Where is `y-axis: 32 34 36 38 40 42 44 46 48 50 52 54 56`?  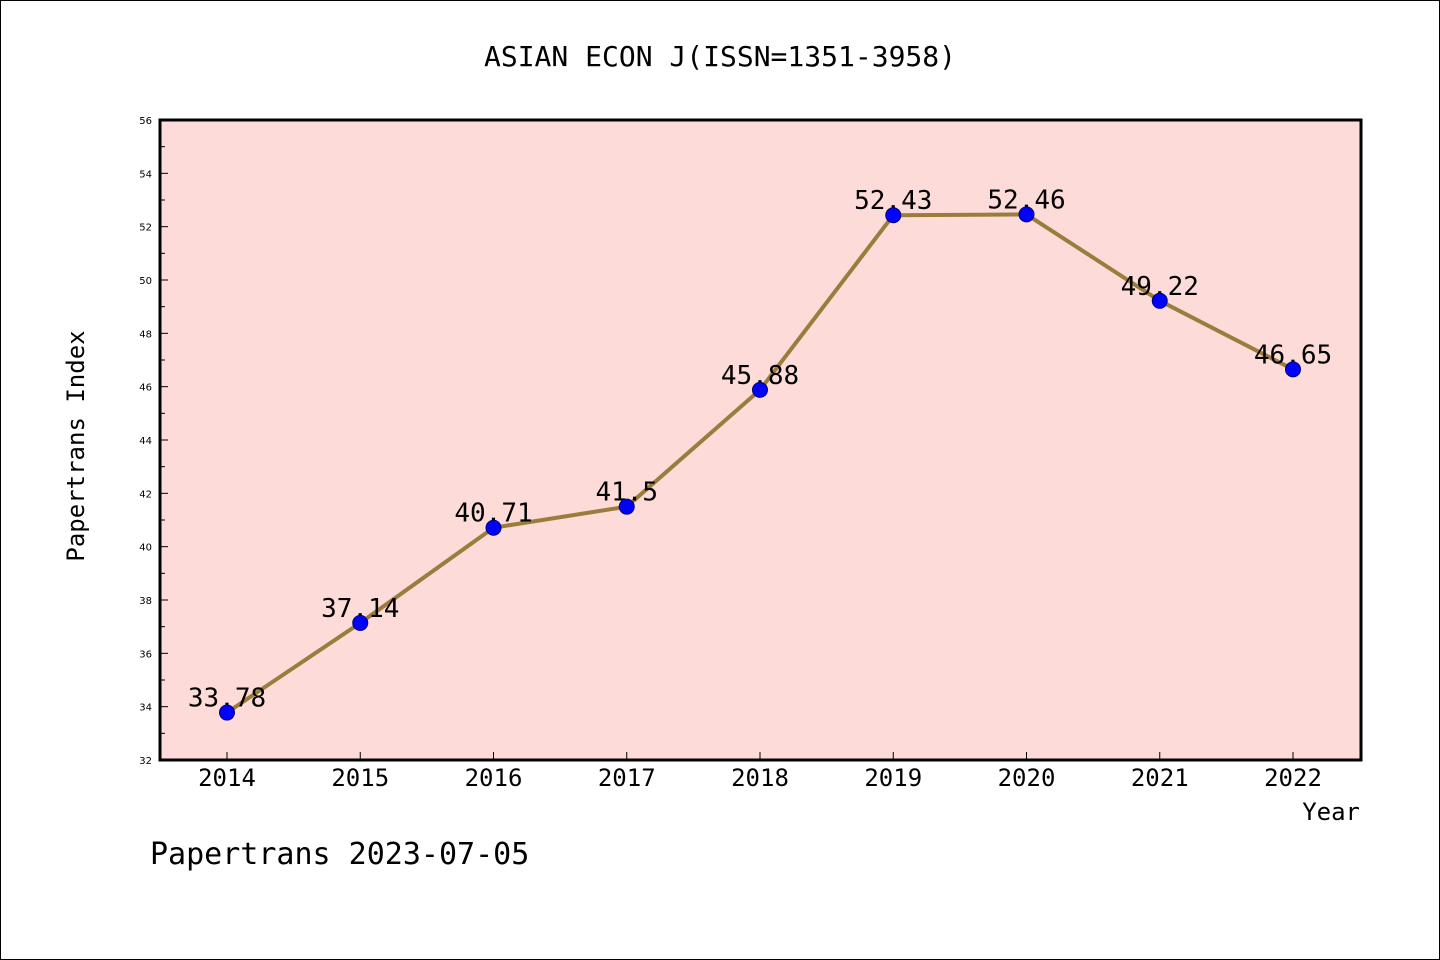 y-axis: 32 34 36 38 40 42 44 46 48 50 52 54 56 is located at coordinates (153, 441).